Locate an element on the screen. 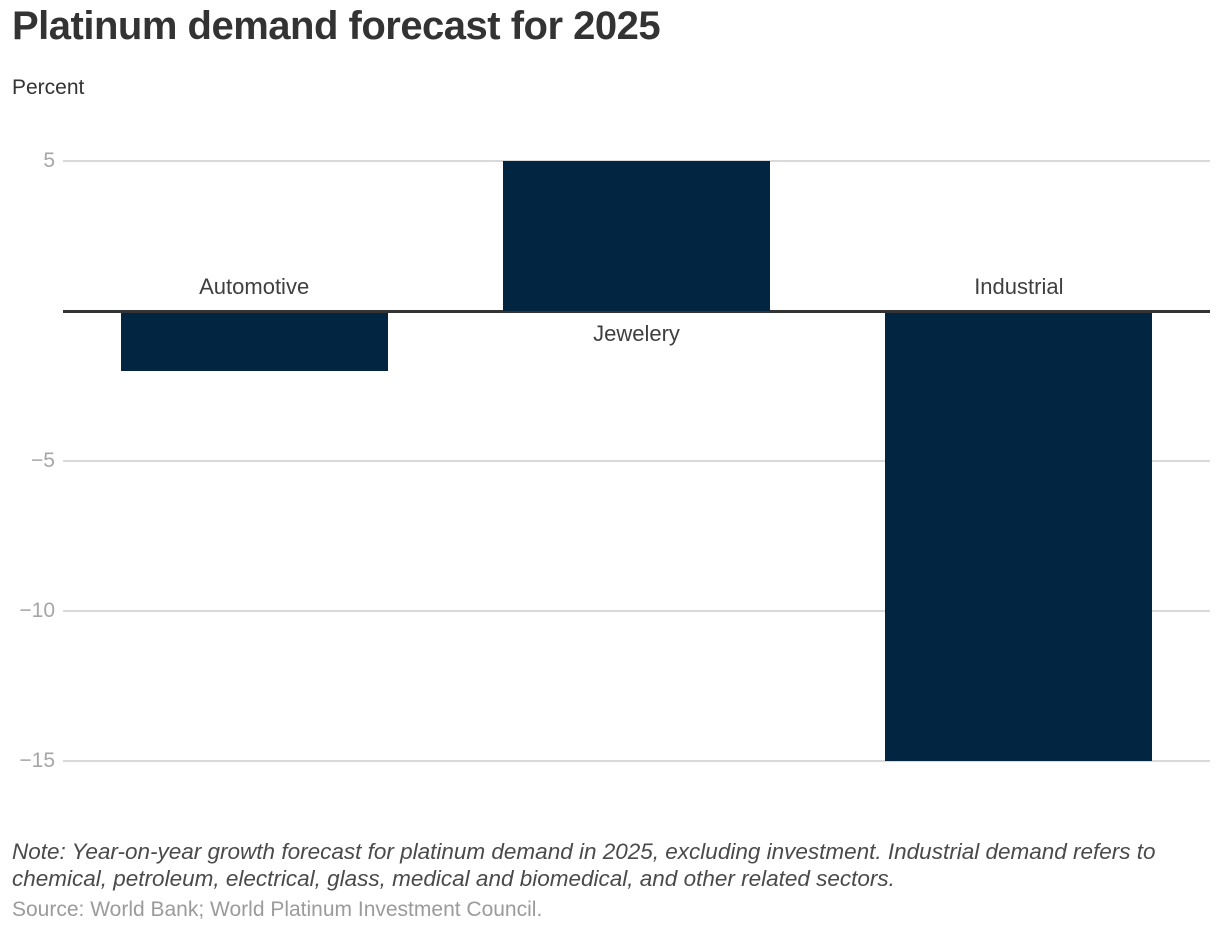 This screenshot has height=932, width=1220. category-label-automotive: Automotive is located at coordinates (254, 286).